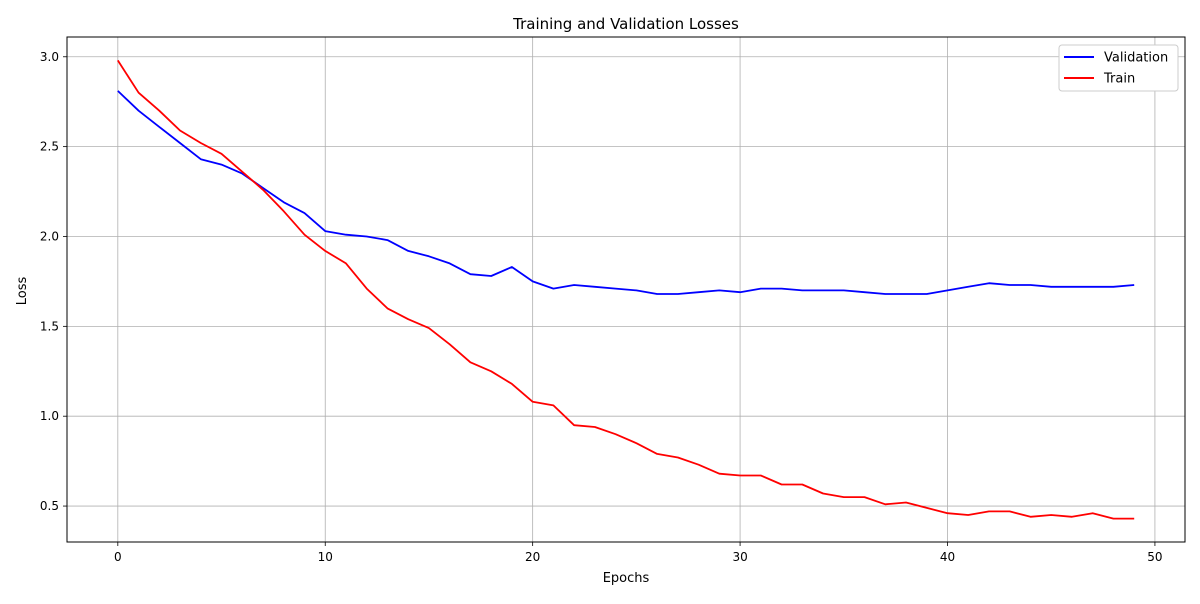 The width and height of the screenshot is (1200, 604). What do you see at coordinates (325, 557) in the screenshot?
I see `x-tick-label: 10` at bounding box center [325, 557].